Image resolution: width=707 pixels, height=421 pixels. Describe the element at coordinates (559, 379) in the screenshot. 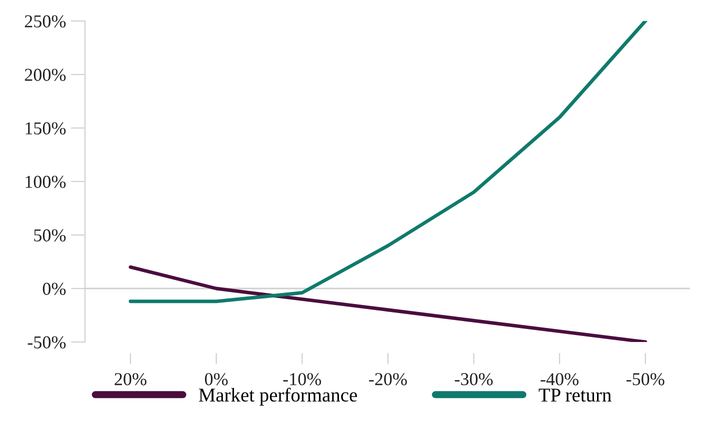

I see `x-tick-label: -40%` at that location.